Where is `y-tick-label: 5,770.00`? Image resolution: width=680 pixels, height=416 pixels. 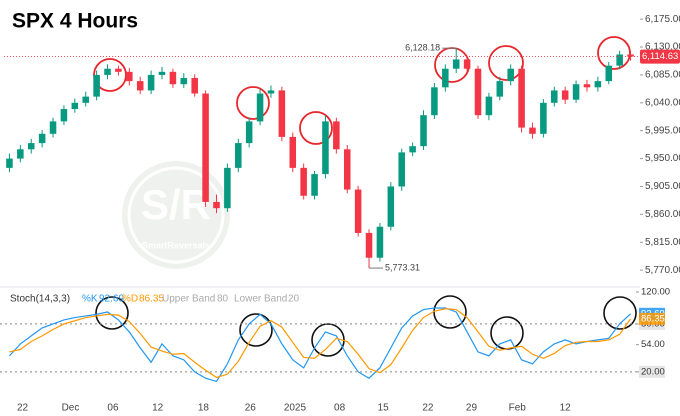 y-tick-label: 5,770.00 is located at coordinates (662, 270).